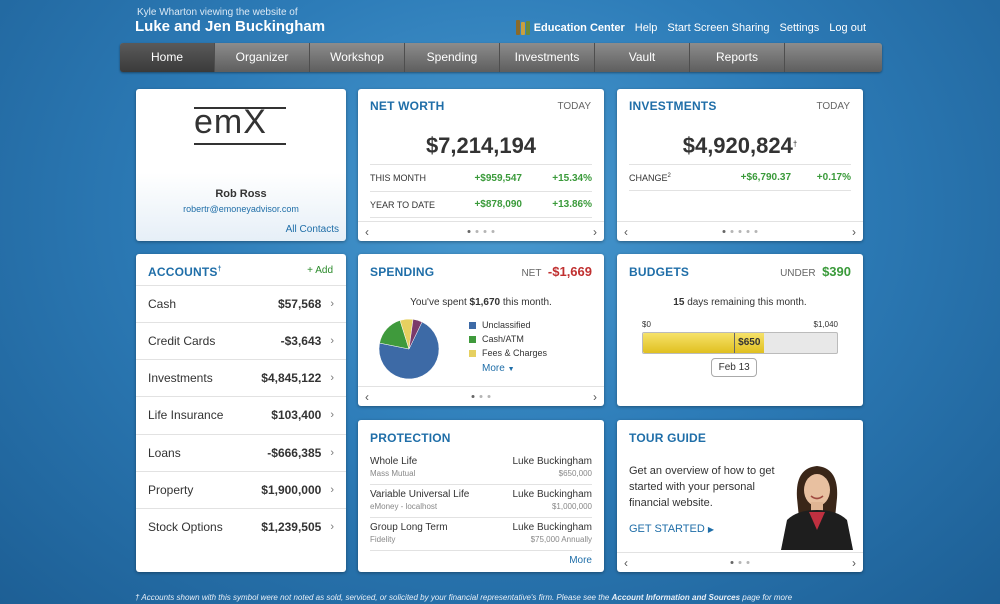 This screenshot has width=1000, height=604. I want to click on budget-min-label: $0, so click(646, 324).